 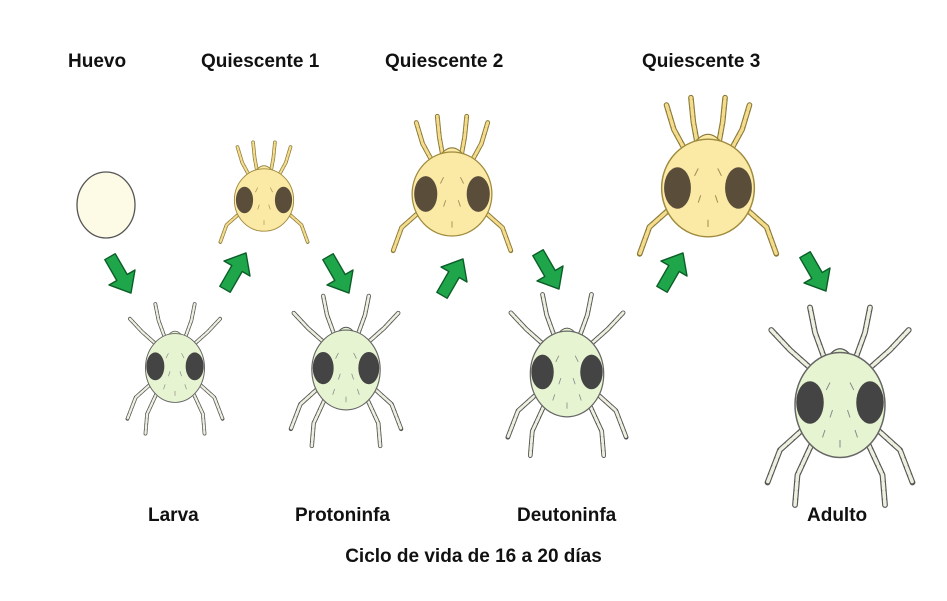 What do you see at coordinates (444, 61) in the screenshot?
I see `label-quiescent2: Quiescente 2` at bounding box center [444, 61].